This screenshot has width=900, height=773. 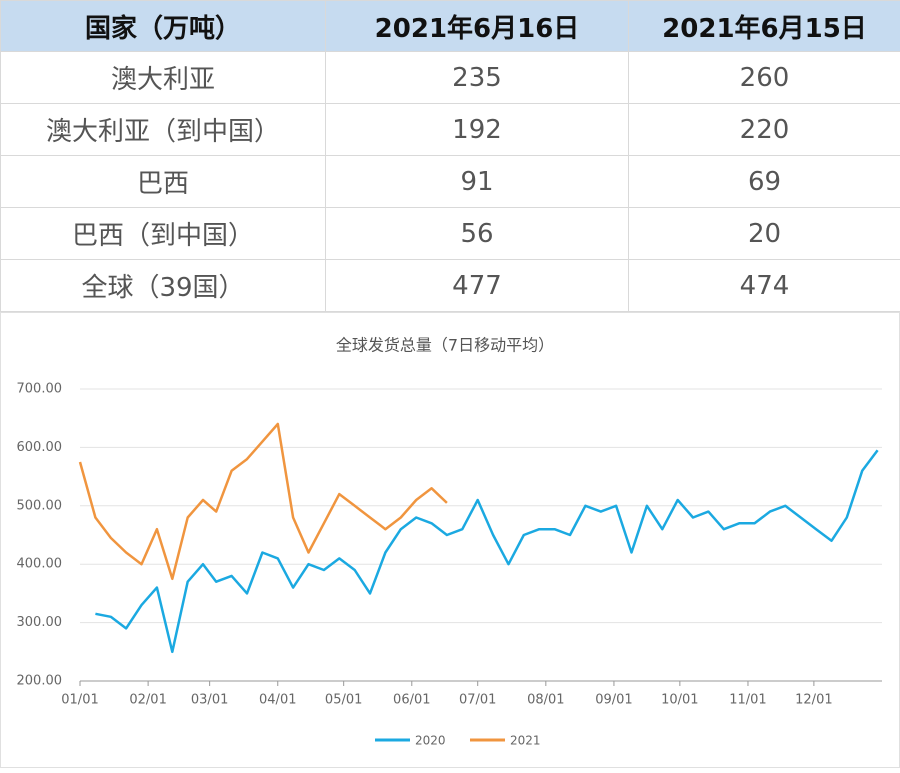 What do you see at coordinates (477, 700) in the screenshot?
I see `x-tick-label: 07/01` at bounding box center [477, 700].